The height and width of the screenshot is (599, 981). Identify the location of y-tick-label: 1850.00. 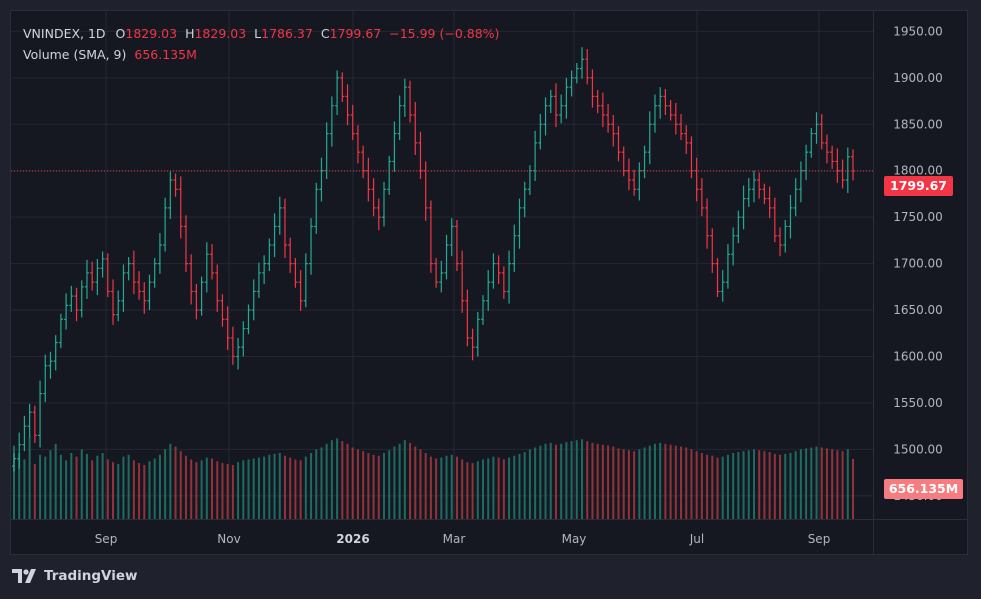
(918, 124).